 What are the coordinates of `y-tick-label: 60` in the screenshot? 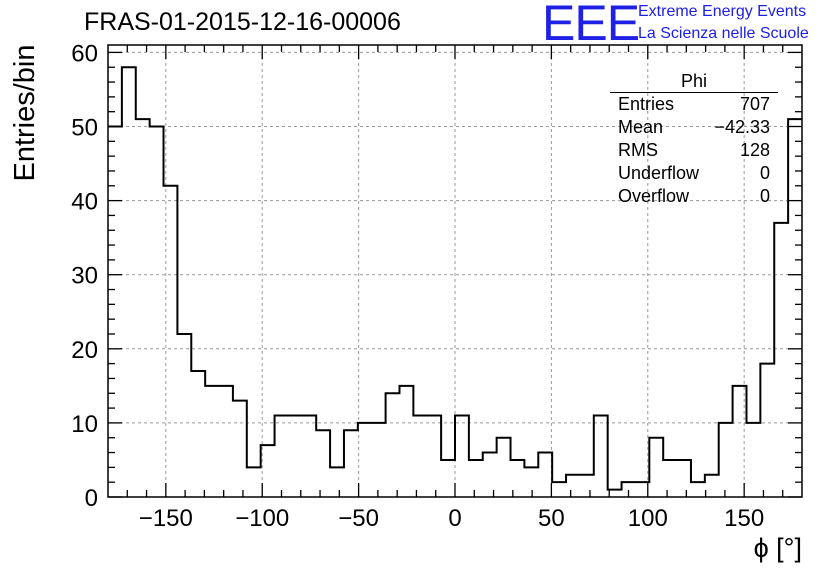 It's located at (84, 53).